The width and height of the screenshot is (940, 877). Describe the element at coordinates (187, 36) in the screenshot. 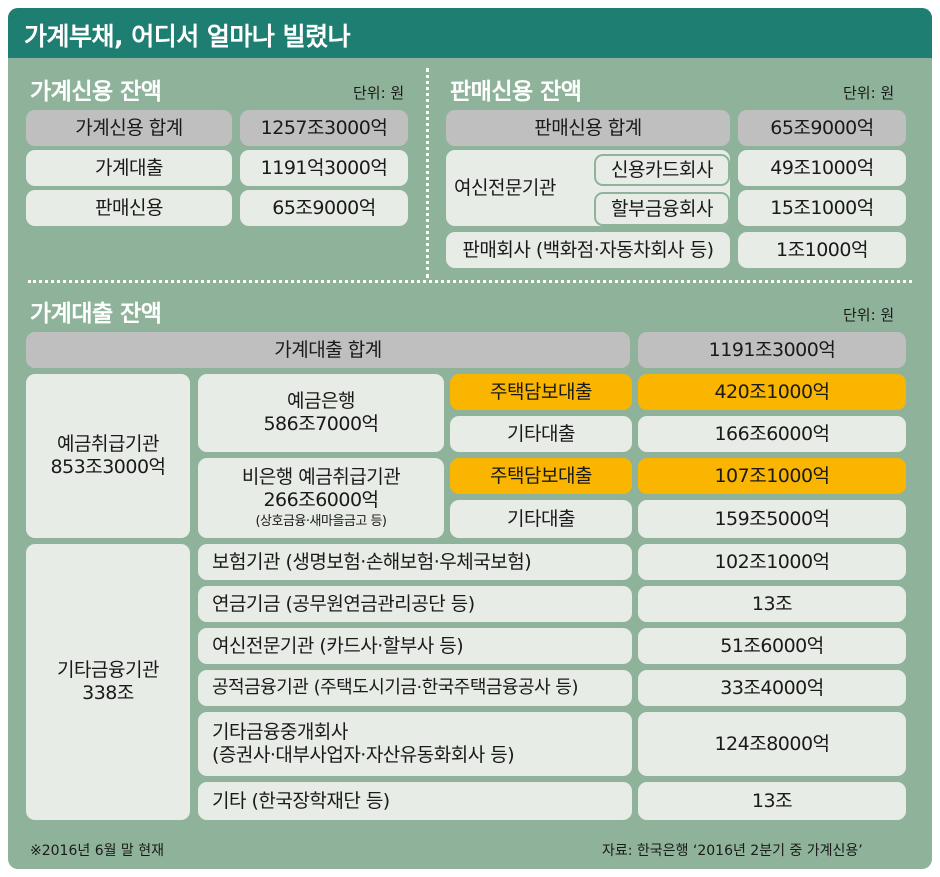

I see `page-title: 가계부채, 어디서 얼마나 빌렸나` at that location.